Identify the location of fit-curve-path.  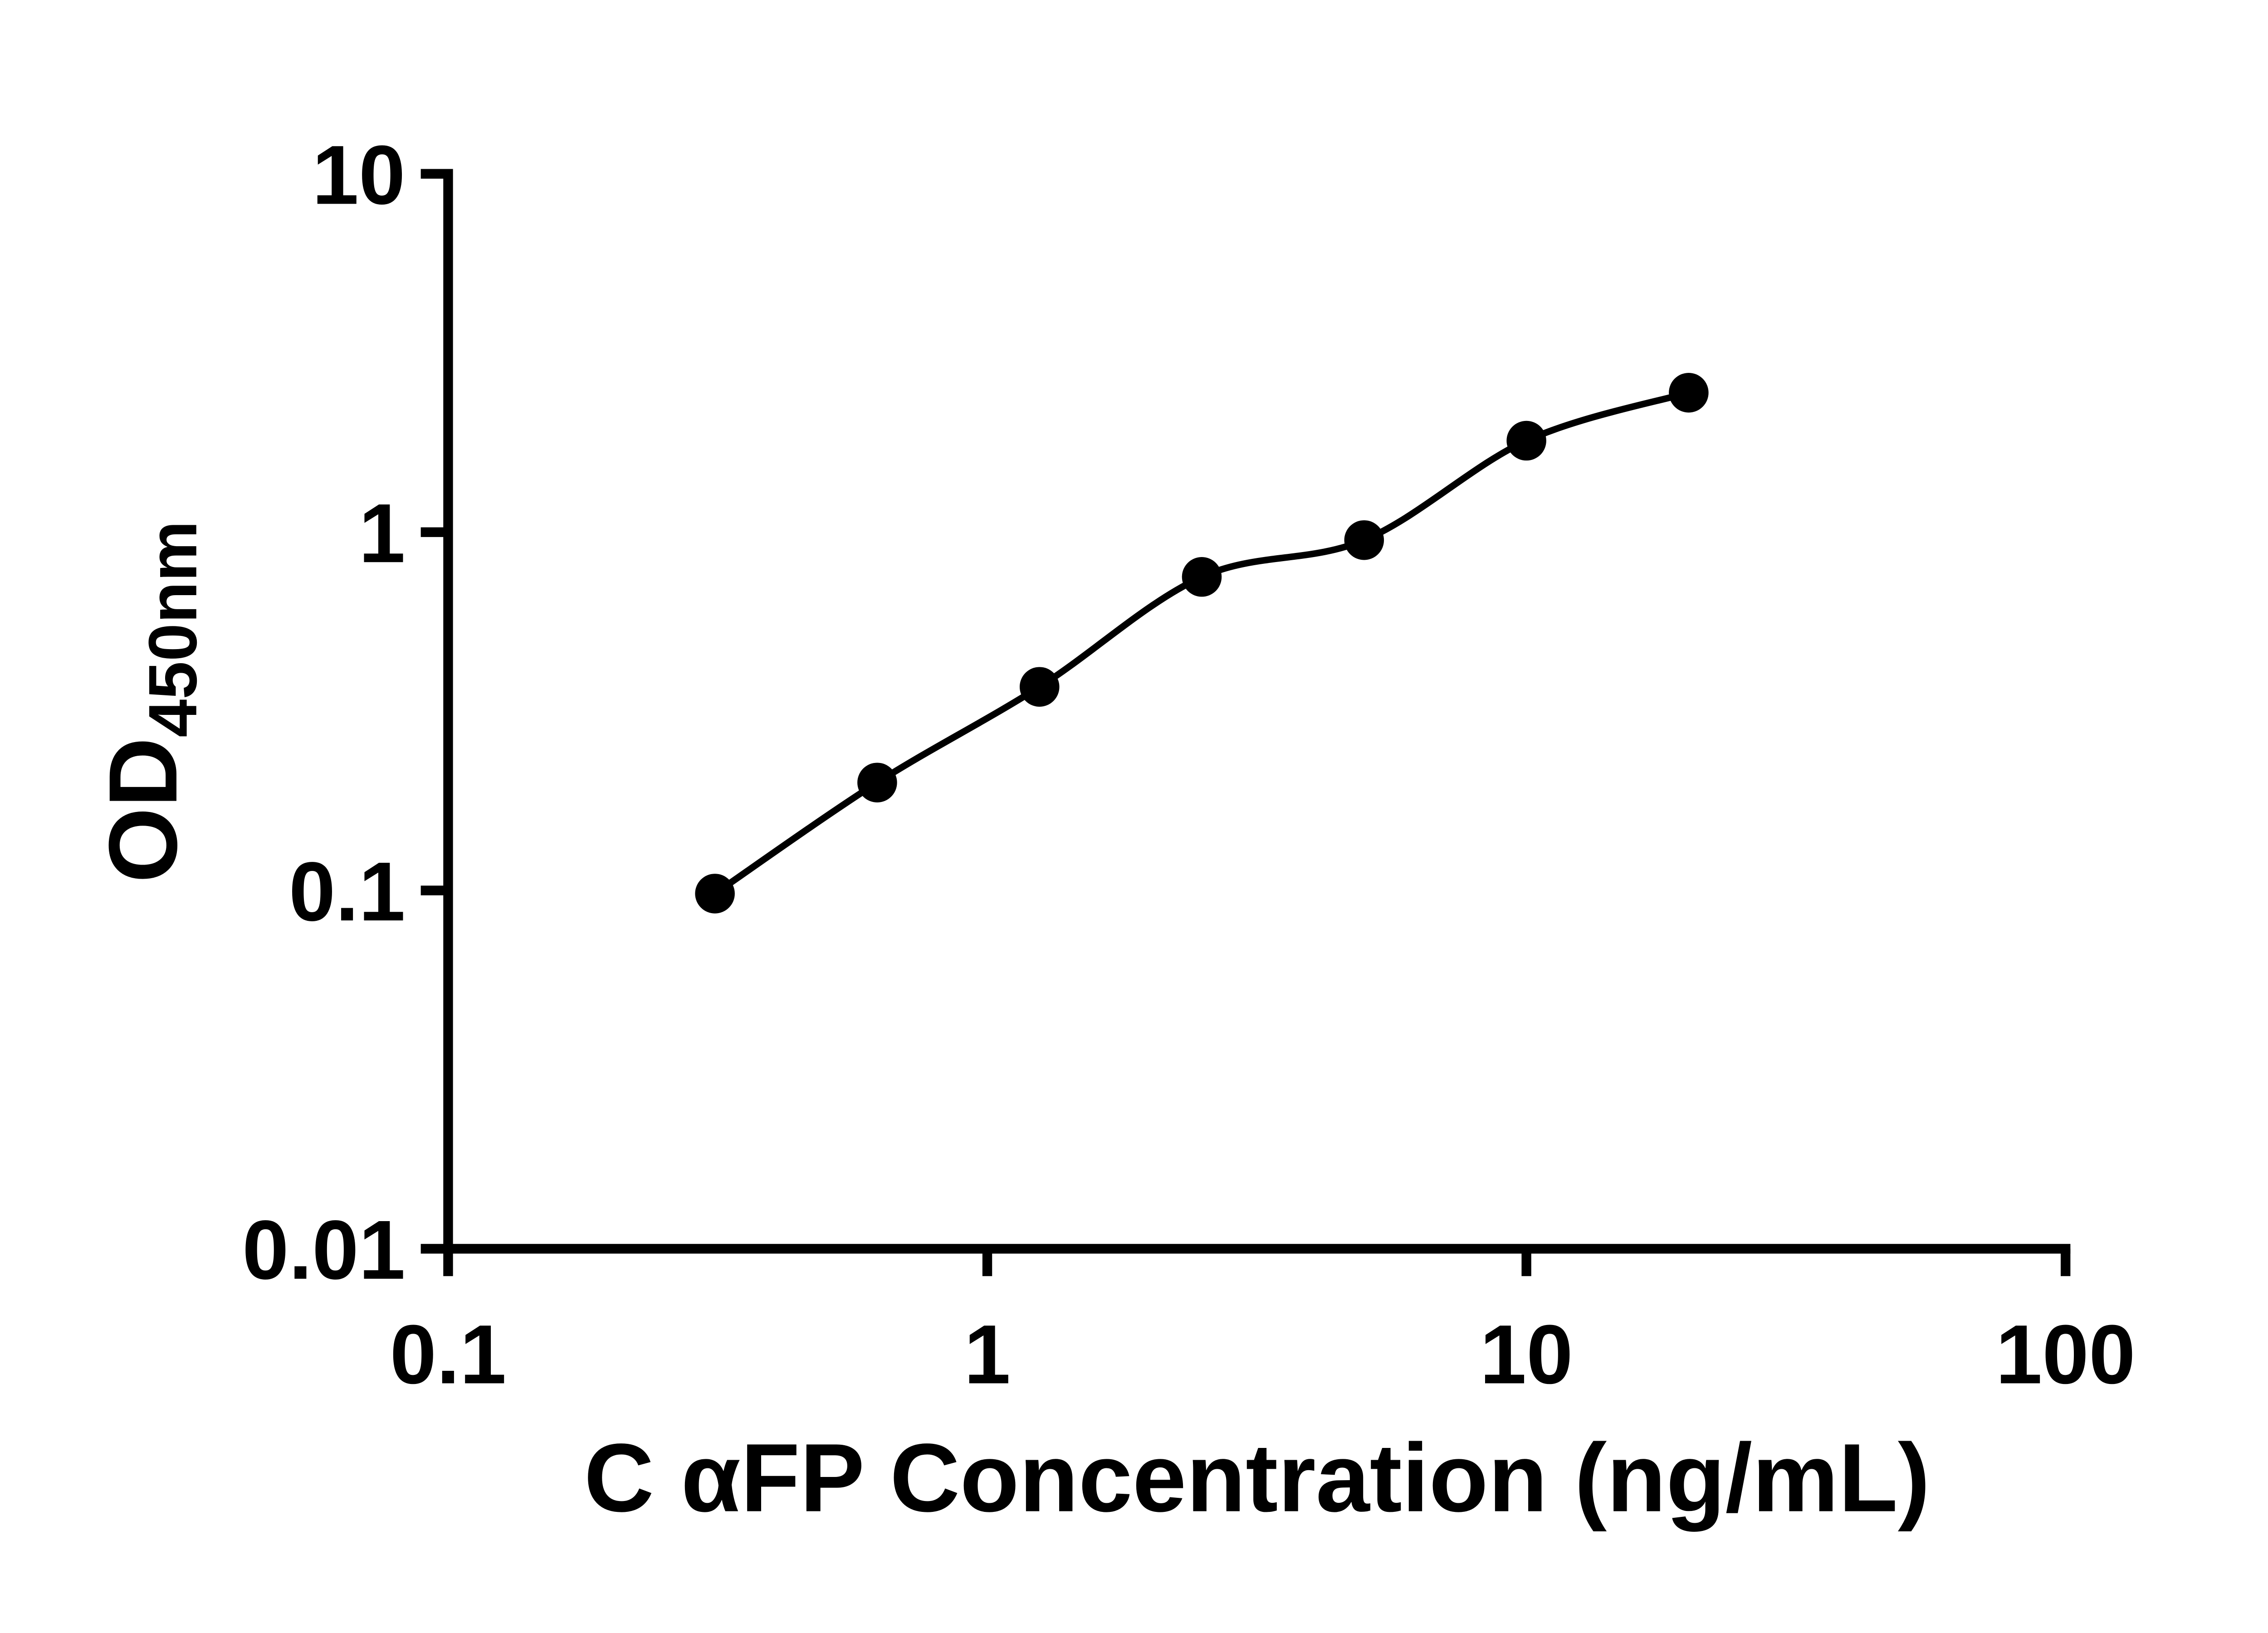
(1201, 642).